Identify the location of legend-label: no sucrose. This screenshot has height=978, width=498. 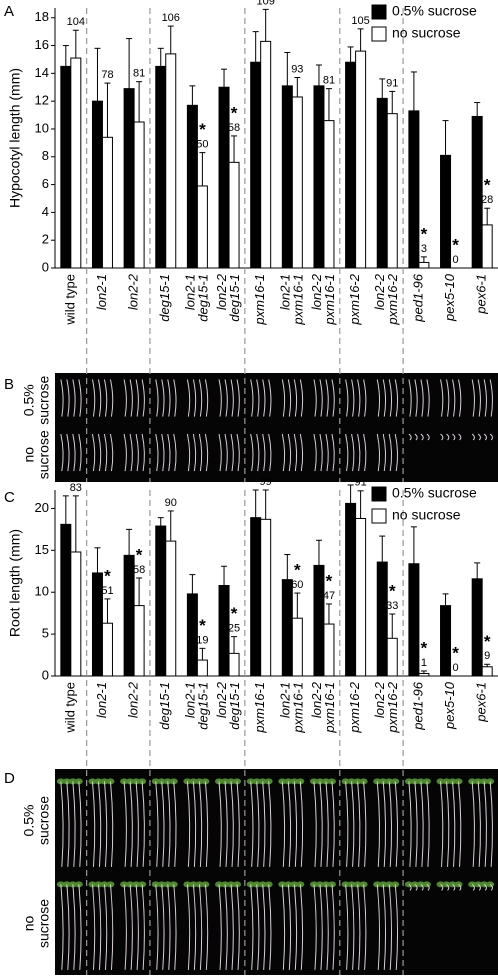
(426, 515).